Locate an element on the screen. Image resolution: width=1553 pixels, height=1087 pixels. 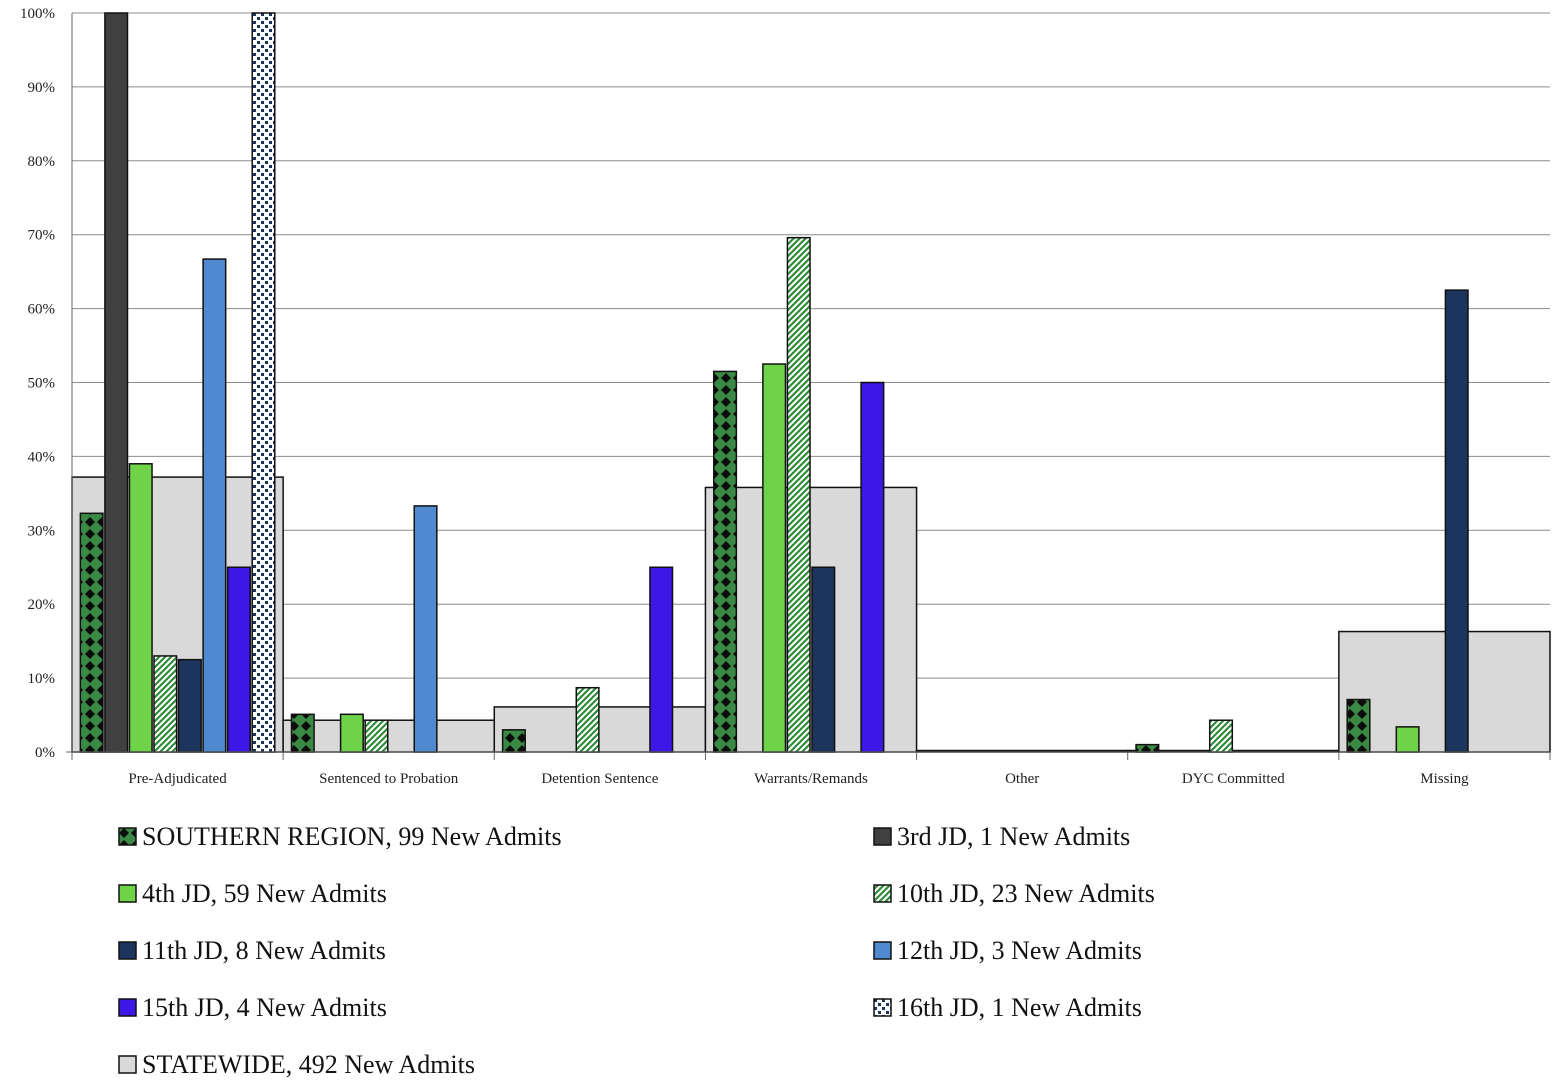
bar-southern-region-sentenced-to-probation is located at coordinates (302, 733).